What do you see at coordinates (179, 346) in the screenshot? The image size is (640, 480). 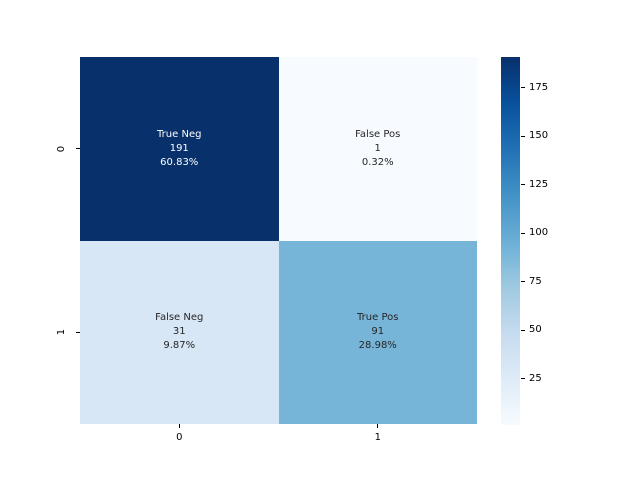 I see `cell-percent: 9.87%` at bounding box center [179, 346].